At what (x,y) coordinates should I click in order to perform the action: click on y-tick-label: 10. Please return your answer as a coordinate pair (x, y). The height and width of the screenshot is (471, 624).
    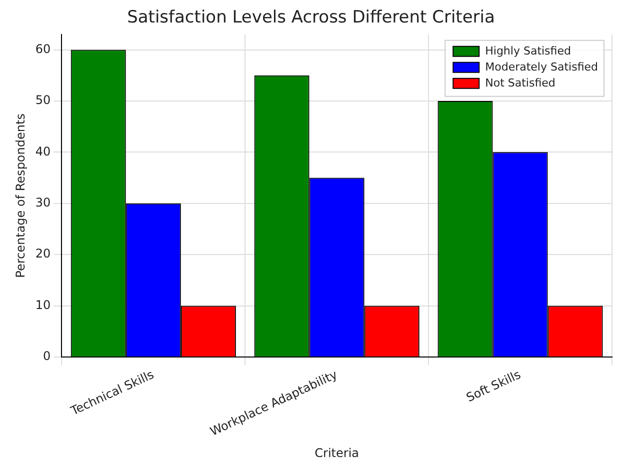
    Looking at the image, I should click on (43, 305).